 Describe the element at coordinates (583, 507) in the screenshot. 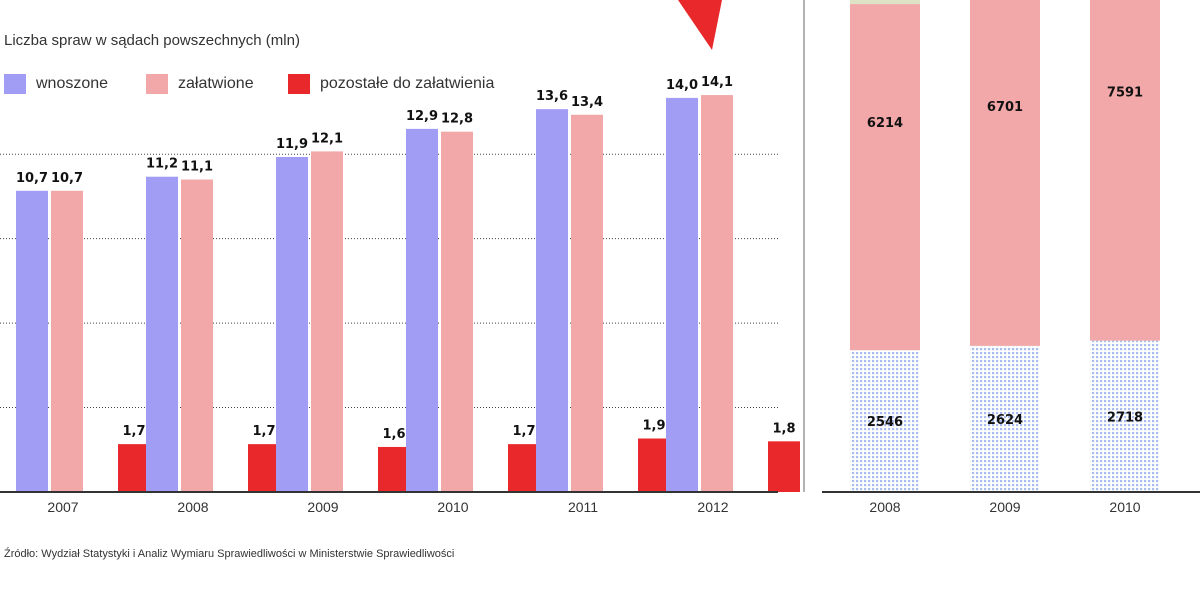

I see `category-label: 2011` at that location.